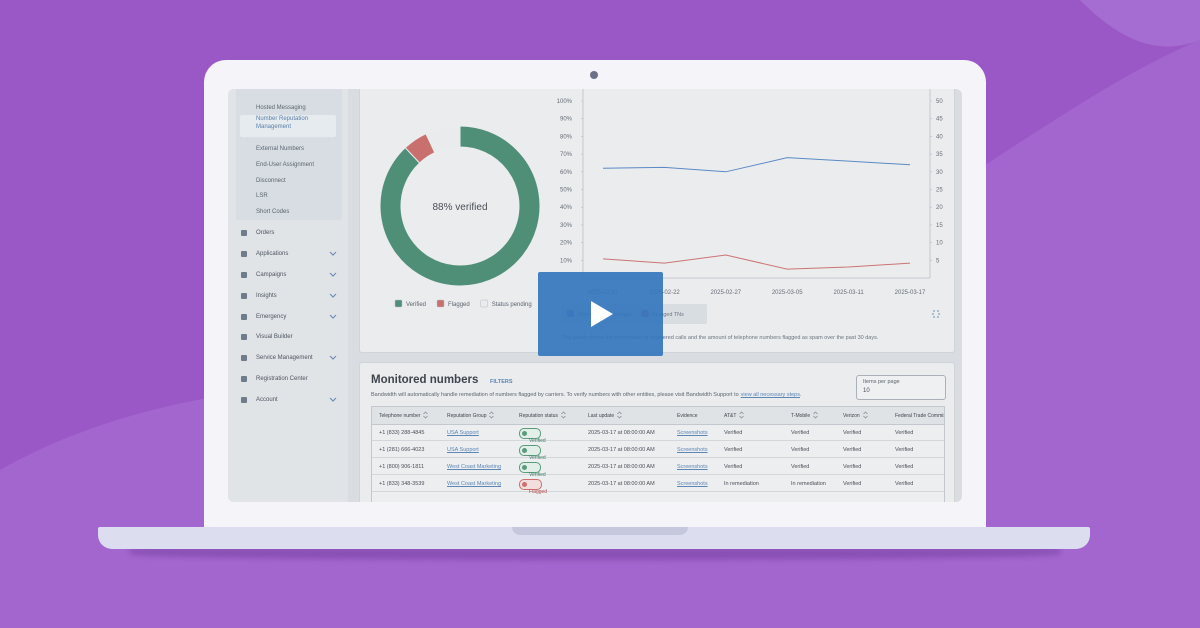 This screenshot has width=1200, height=628. I want to click on cell: +1 (833) 288-4845, so click(402, 433).